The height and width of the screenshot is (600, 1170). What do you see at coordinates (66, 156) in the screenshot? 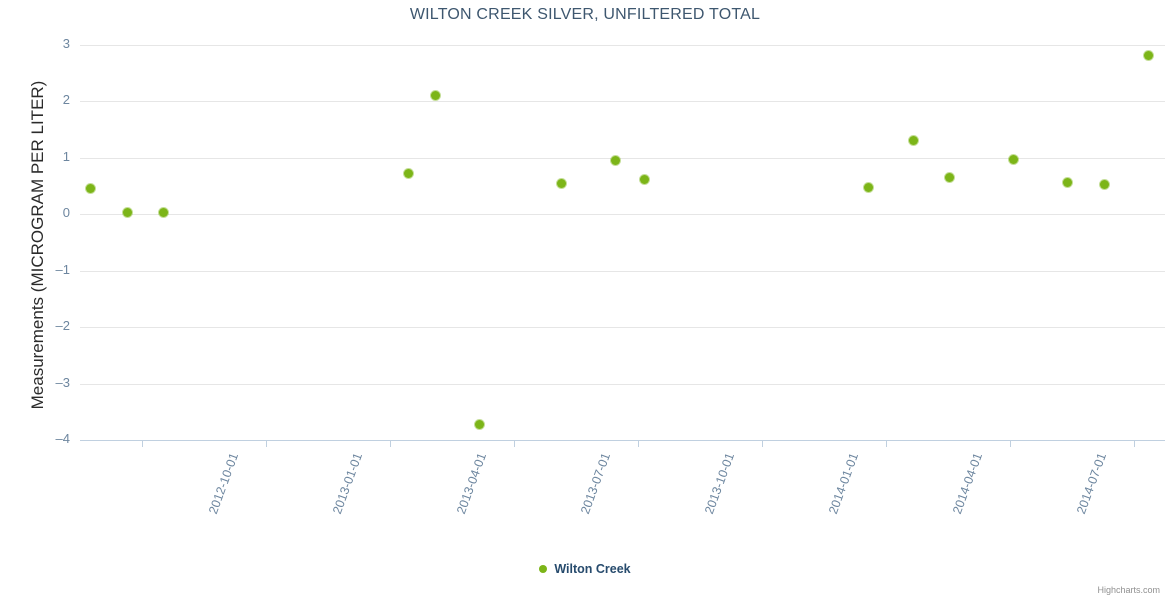
I see `y-tick-label: 1` at bounding box center [66, 156].